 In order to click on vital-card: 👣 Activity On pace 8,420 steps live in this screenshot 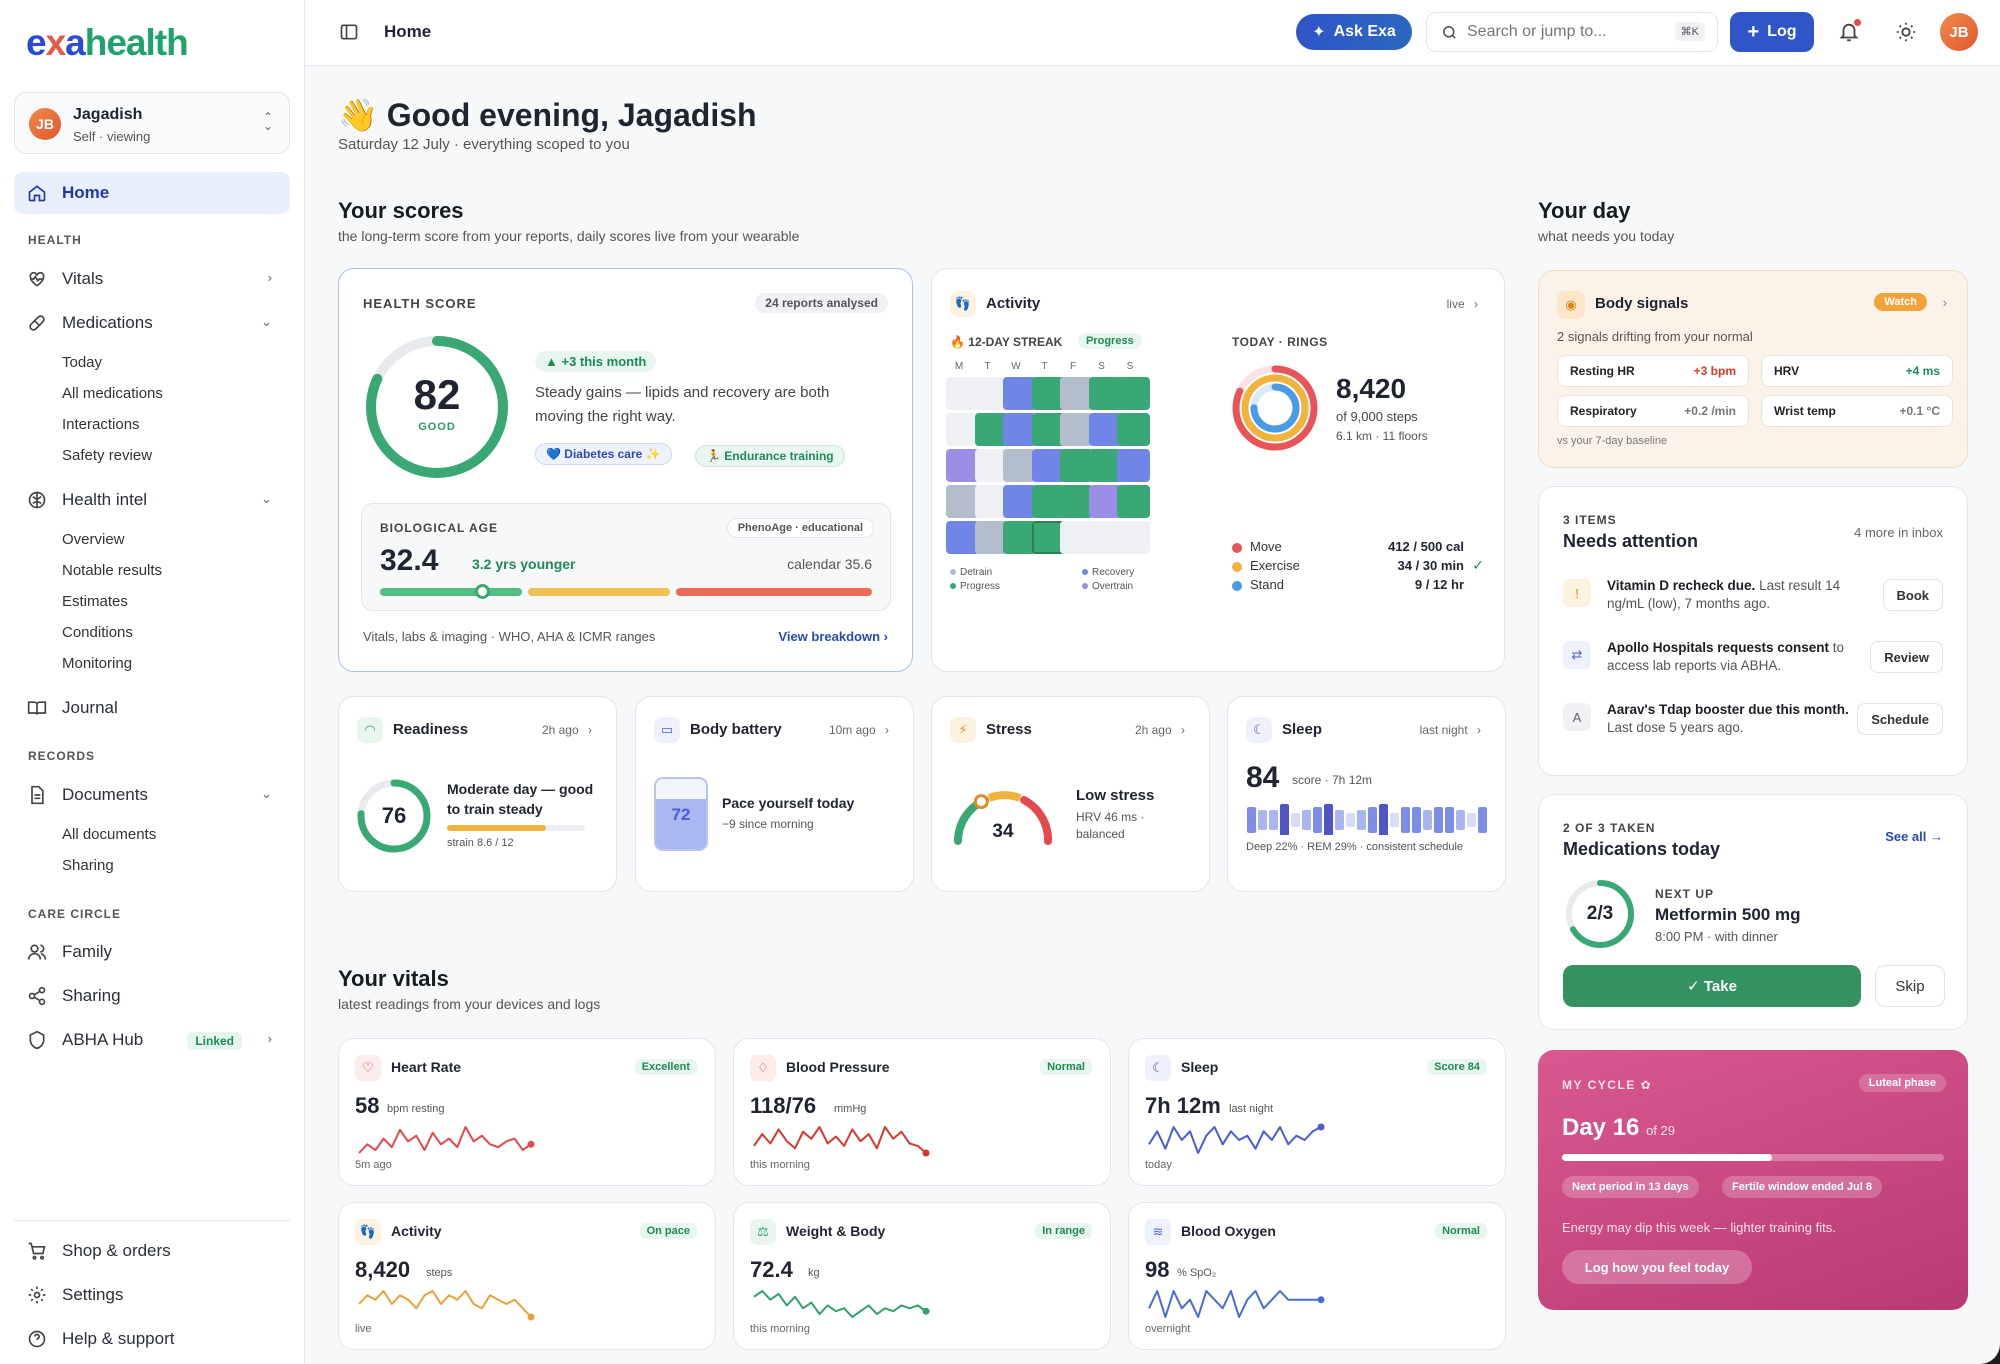, I will do `click(527, 1276)`.